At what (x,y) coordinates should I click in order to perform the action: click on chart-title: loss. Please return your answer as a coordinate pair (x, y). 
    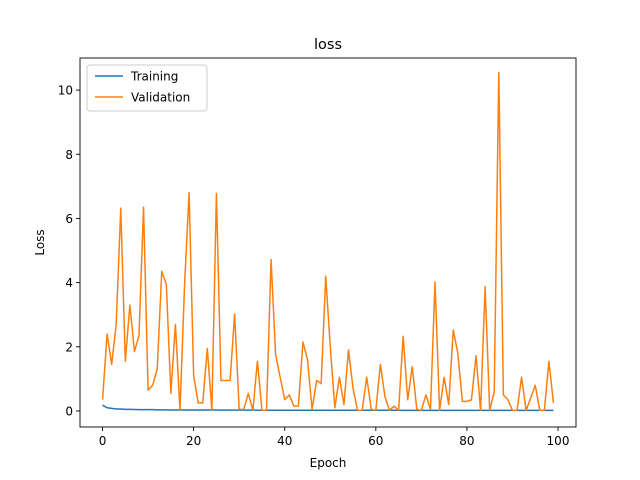
    Looking at the image, I should click on (328, 45).